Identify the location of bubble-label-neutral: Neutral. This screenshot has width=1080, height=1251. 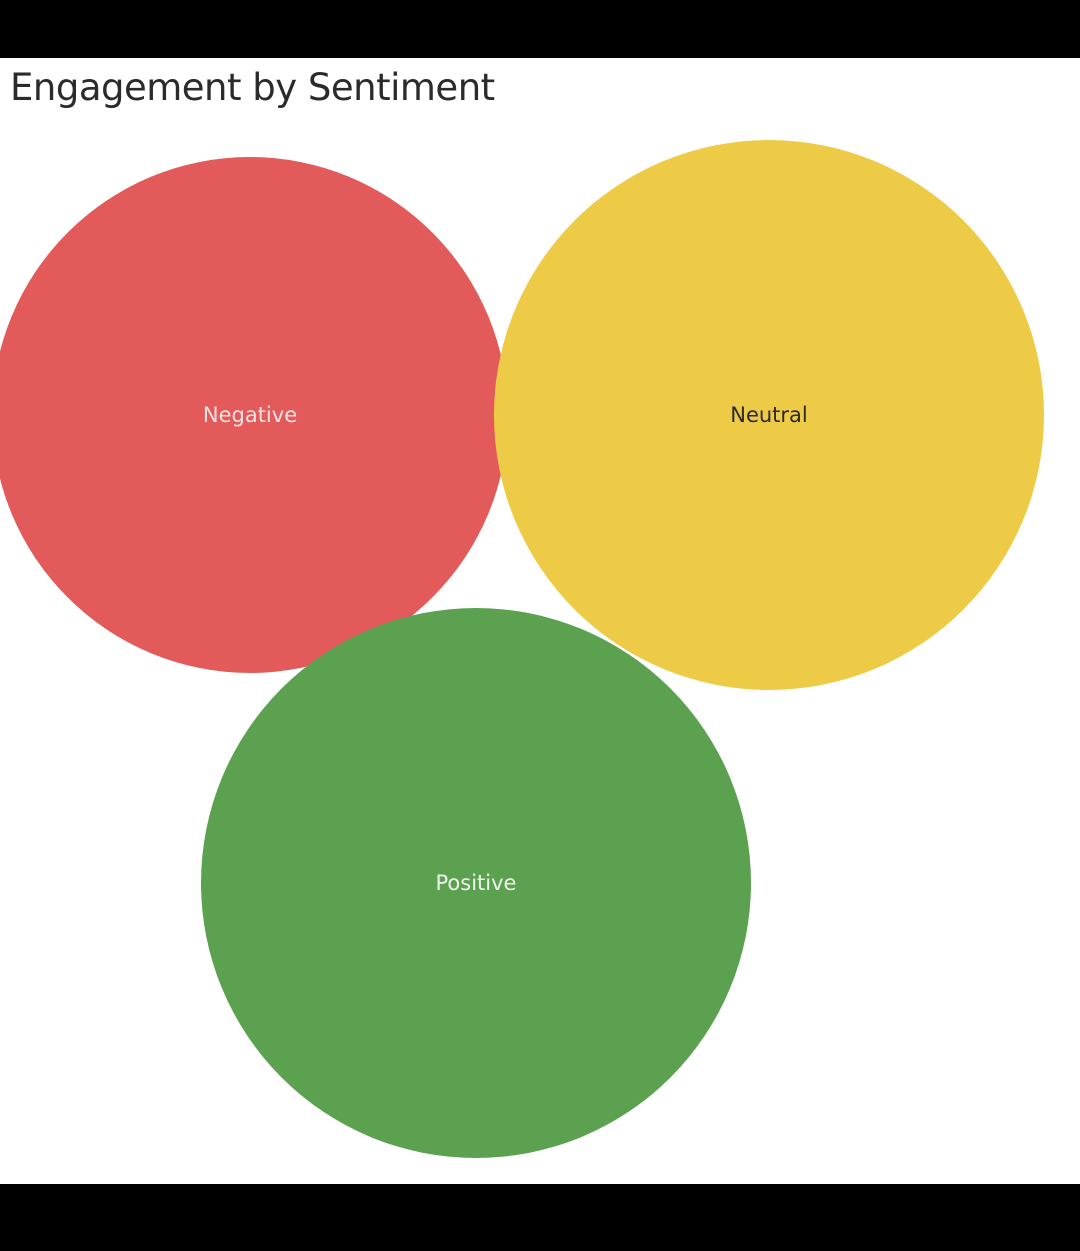
(769, 415).